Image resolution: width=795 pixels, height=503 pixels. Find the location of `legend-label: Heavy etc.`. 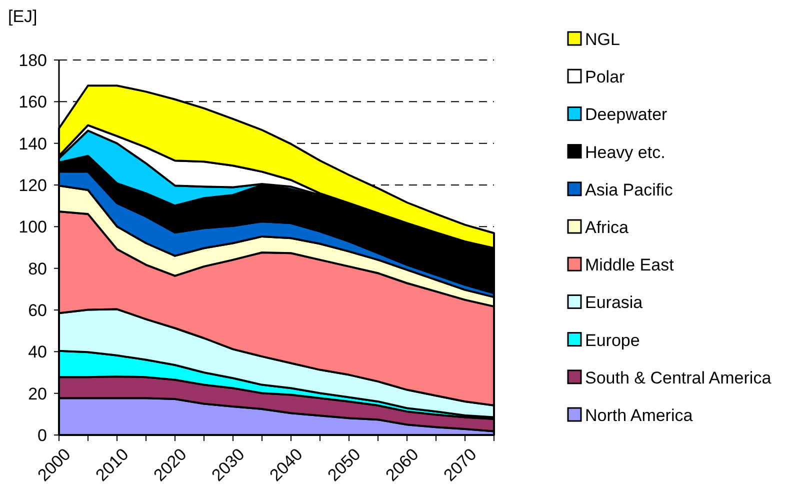

legend-label: Heavy etc. is located at coordinates (625, 152).